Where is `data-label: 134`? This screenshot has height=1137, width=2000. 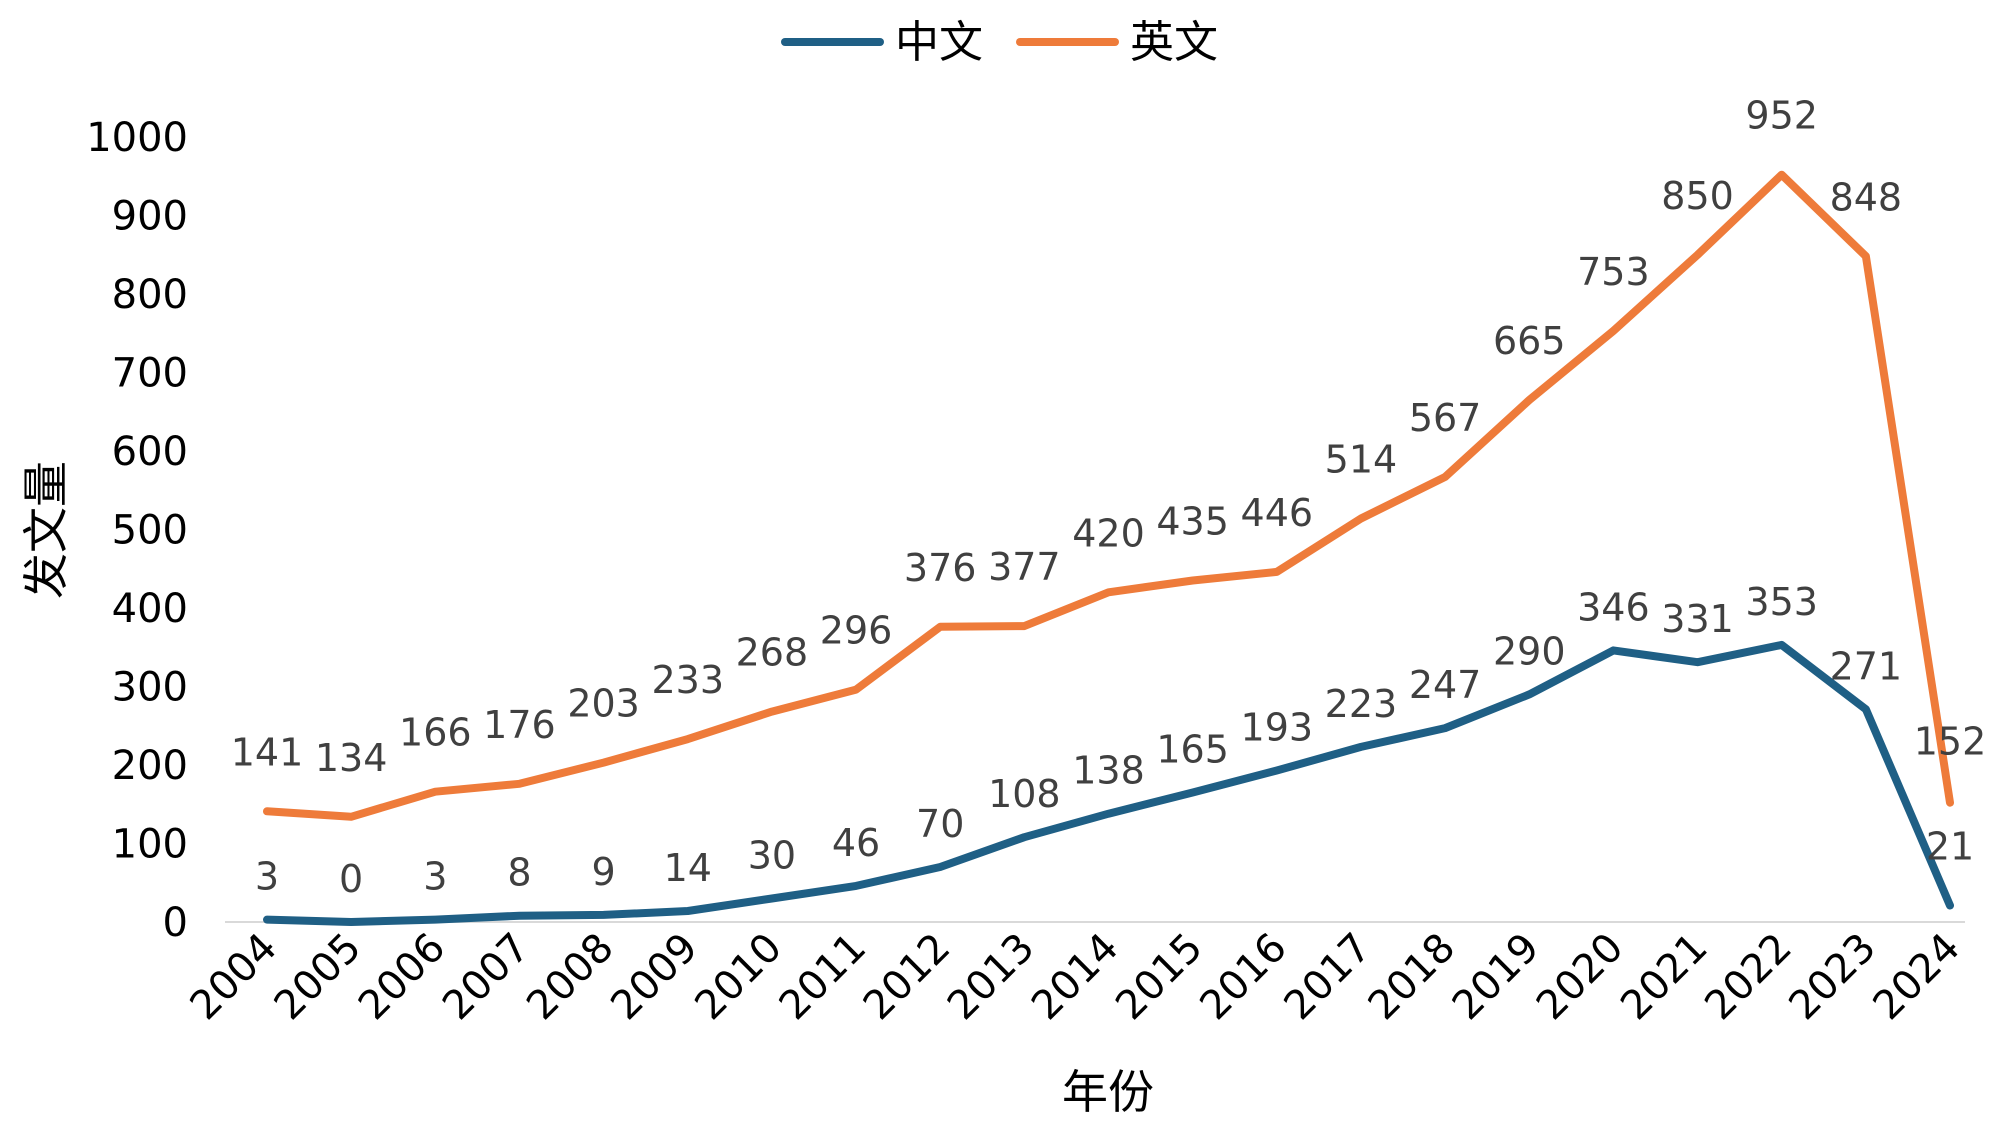
data-label: 134 is located at coordinates (351, 758).